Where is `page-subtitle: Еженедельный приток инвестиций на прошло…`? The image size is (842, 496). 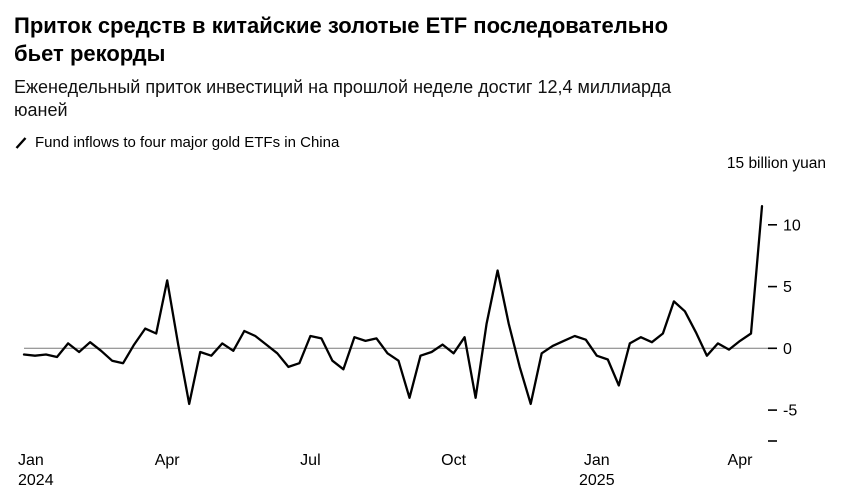
page-subtitle: Еженедельный приток инвестиций на прошло… is located at coordinates (421, 99).